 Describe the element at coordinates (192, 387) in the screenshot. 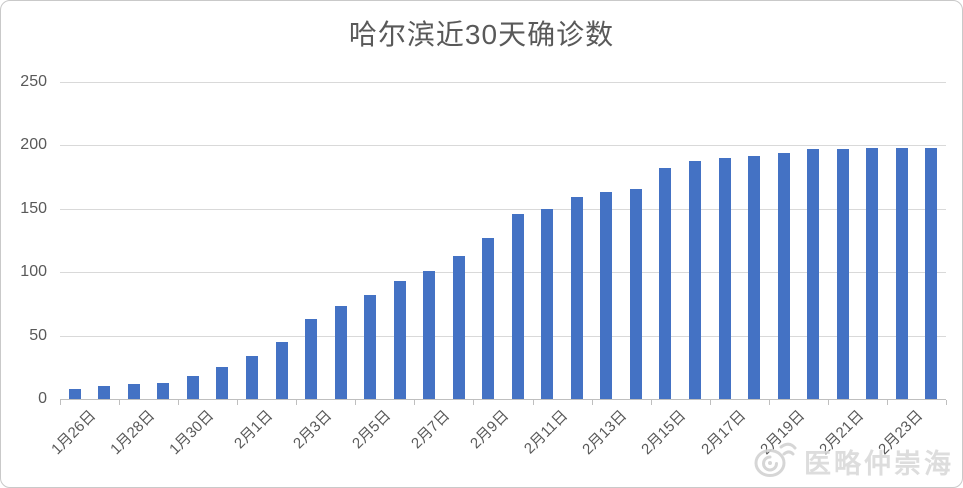

I see `bar-1月30日` at that location.